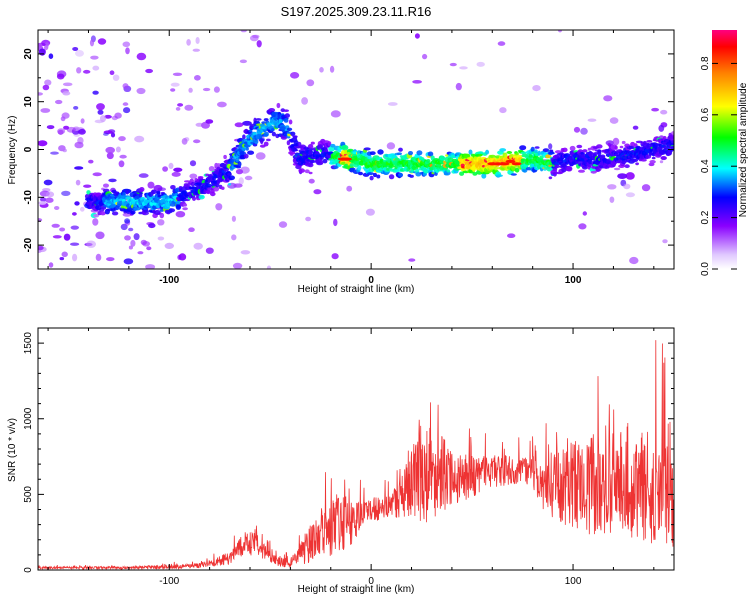 This screenshot has width=750, height=600. Describe the element at coordinates (356, 289) in the screenshot. I see `spectrogram-xlabel: Height of straight line (km)` at that location.